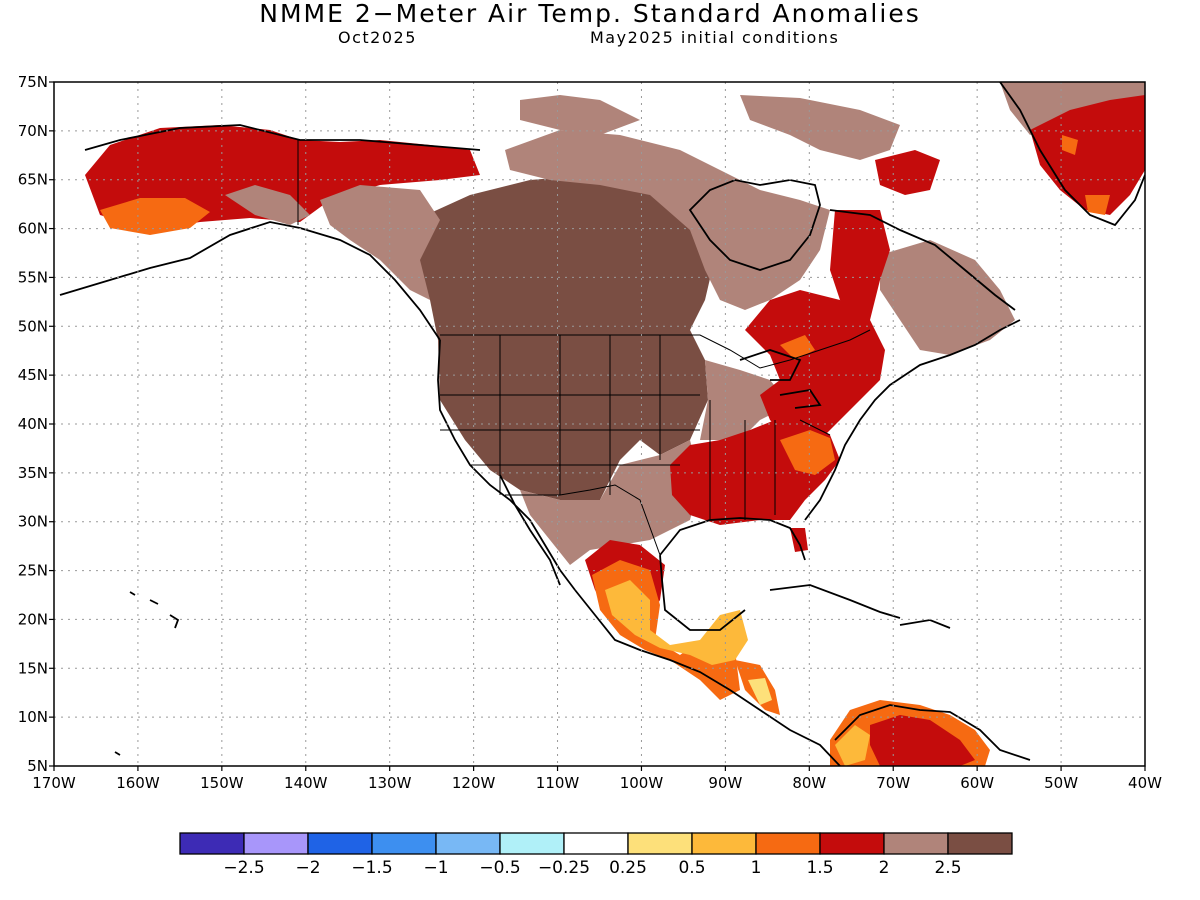 This screenshot has width=1200, height=900. What do you see at coordinates (860, 270) in the screenshot?
I see `quebec-red` at bounding box center [860, 270].